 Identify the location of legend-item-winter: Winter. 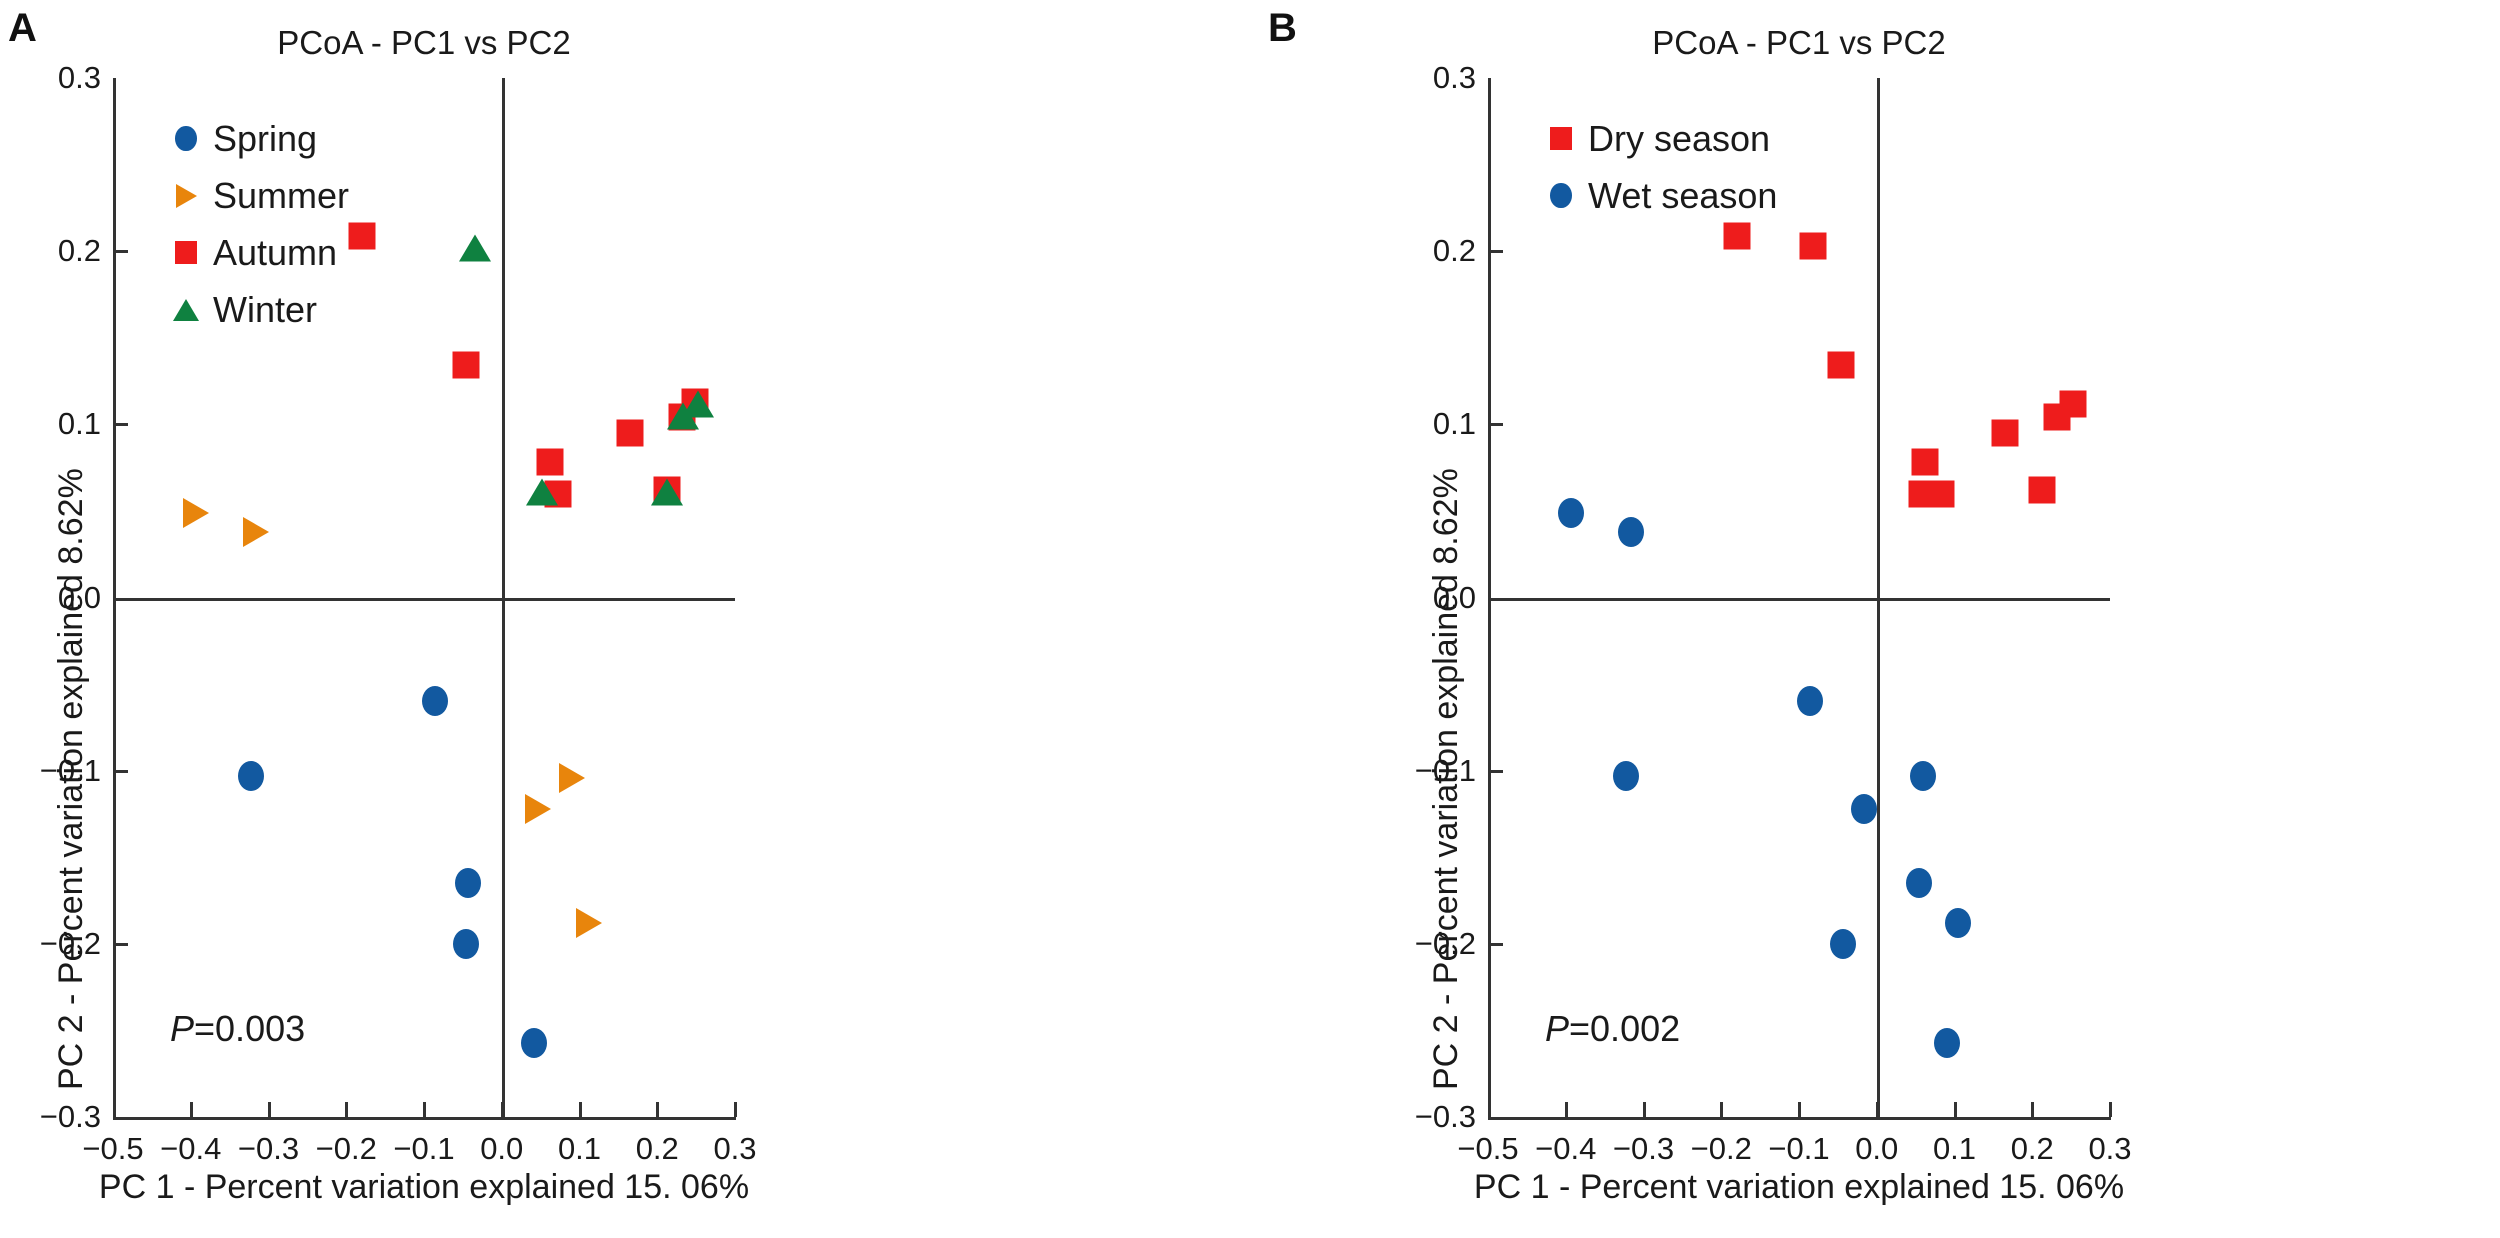
(256, 309).